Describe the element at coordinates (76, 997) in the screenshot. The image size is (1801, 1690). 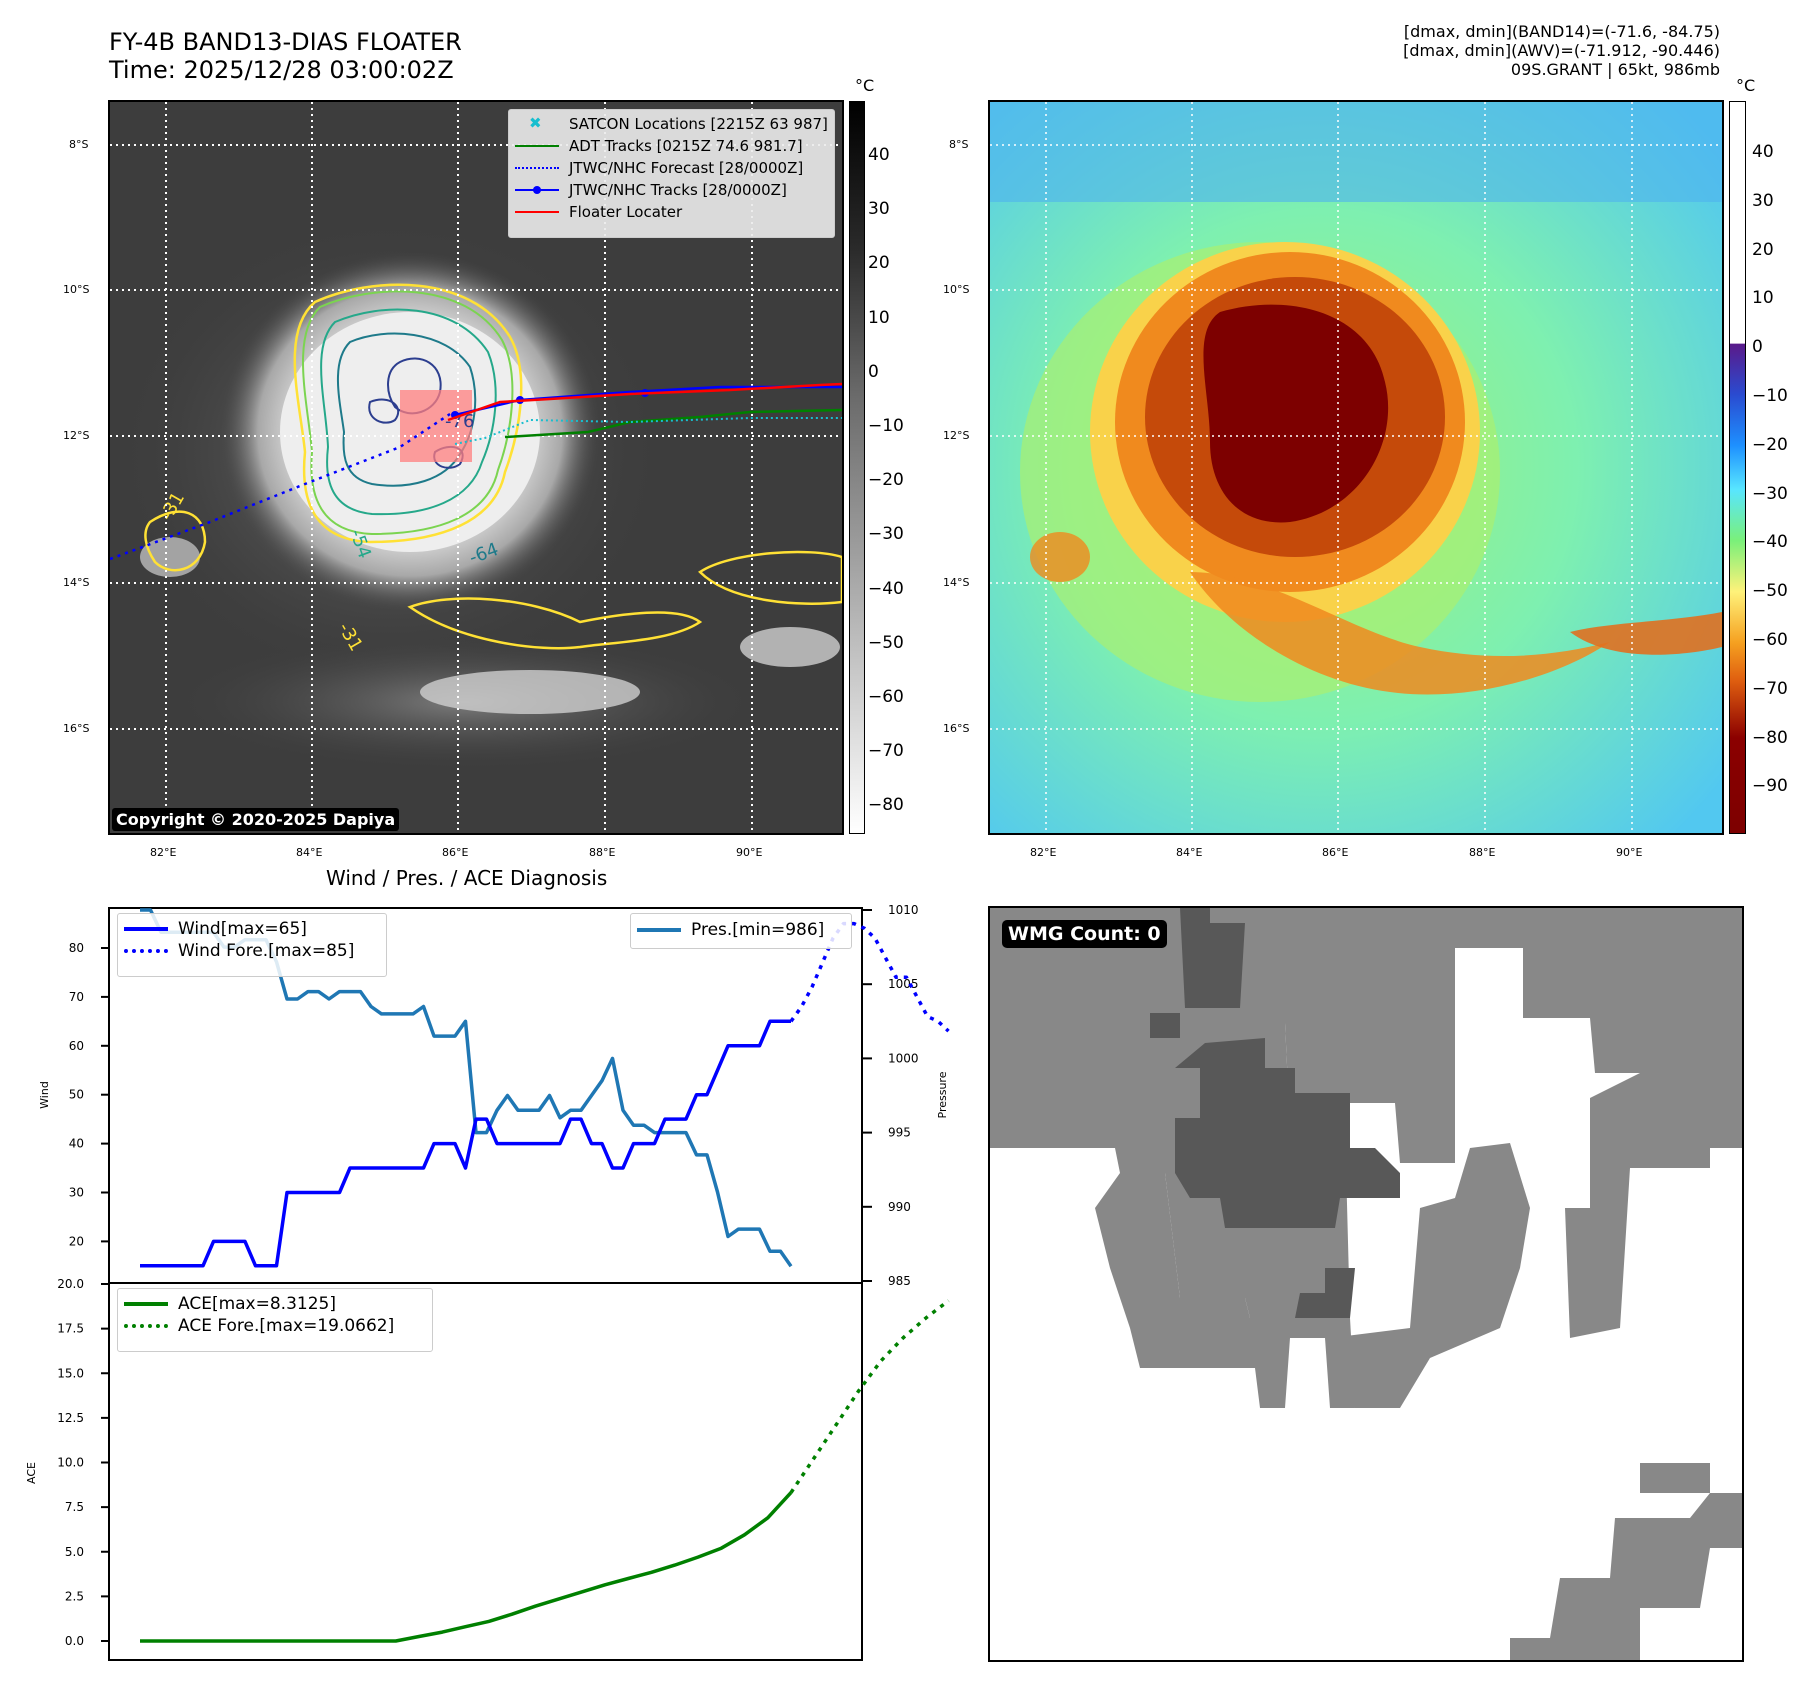
I see `wind-ytick-label: 70` at that location.